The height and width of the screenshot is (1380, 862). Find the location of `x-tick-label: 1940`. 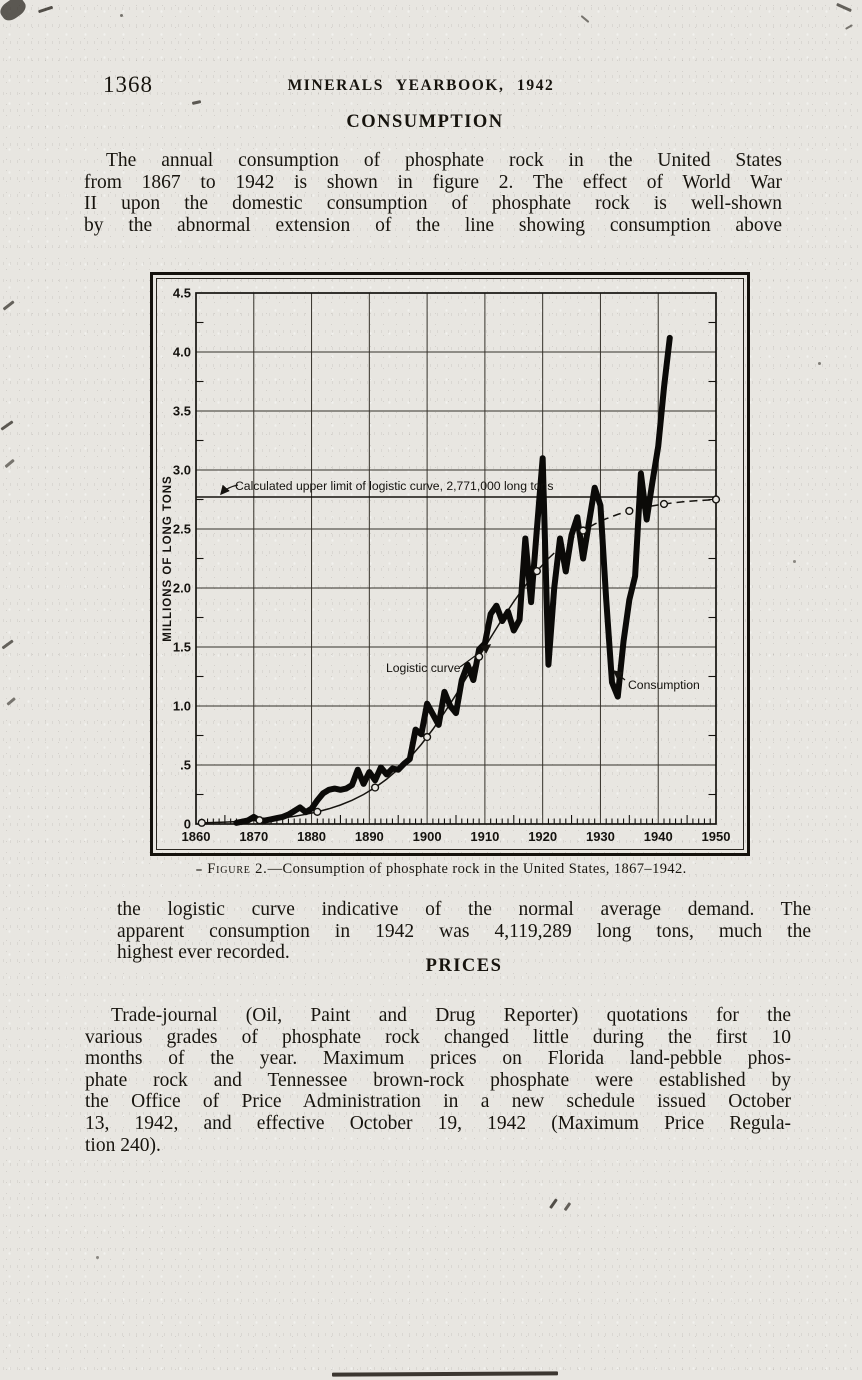

x-tick-label: 1940 is located at coordinates (658, 836).